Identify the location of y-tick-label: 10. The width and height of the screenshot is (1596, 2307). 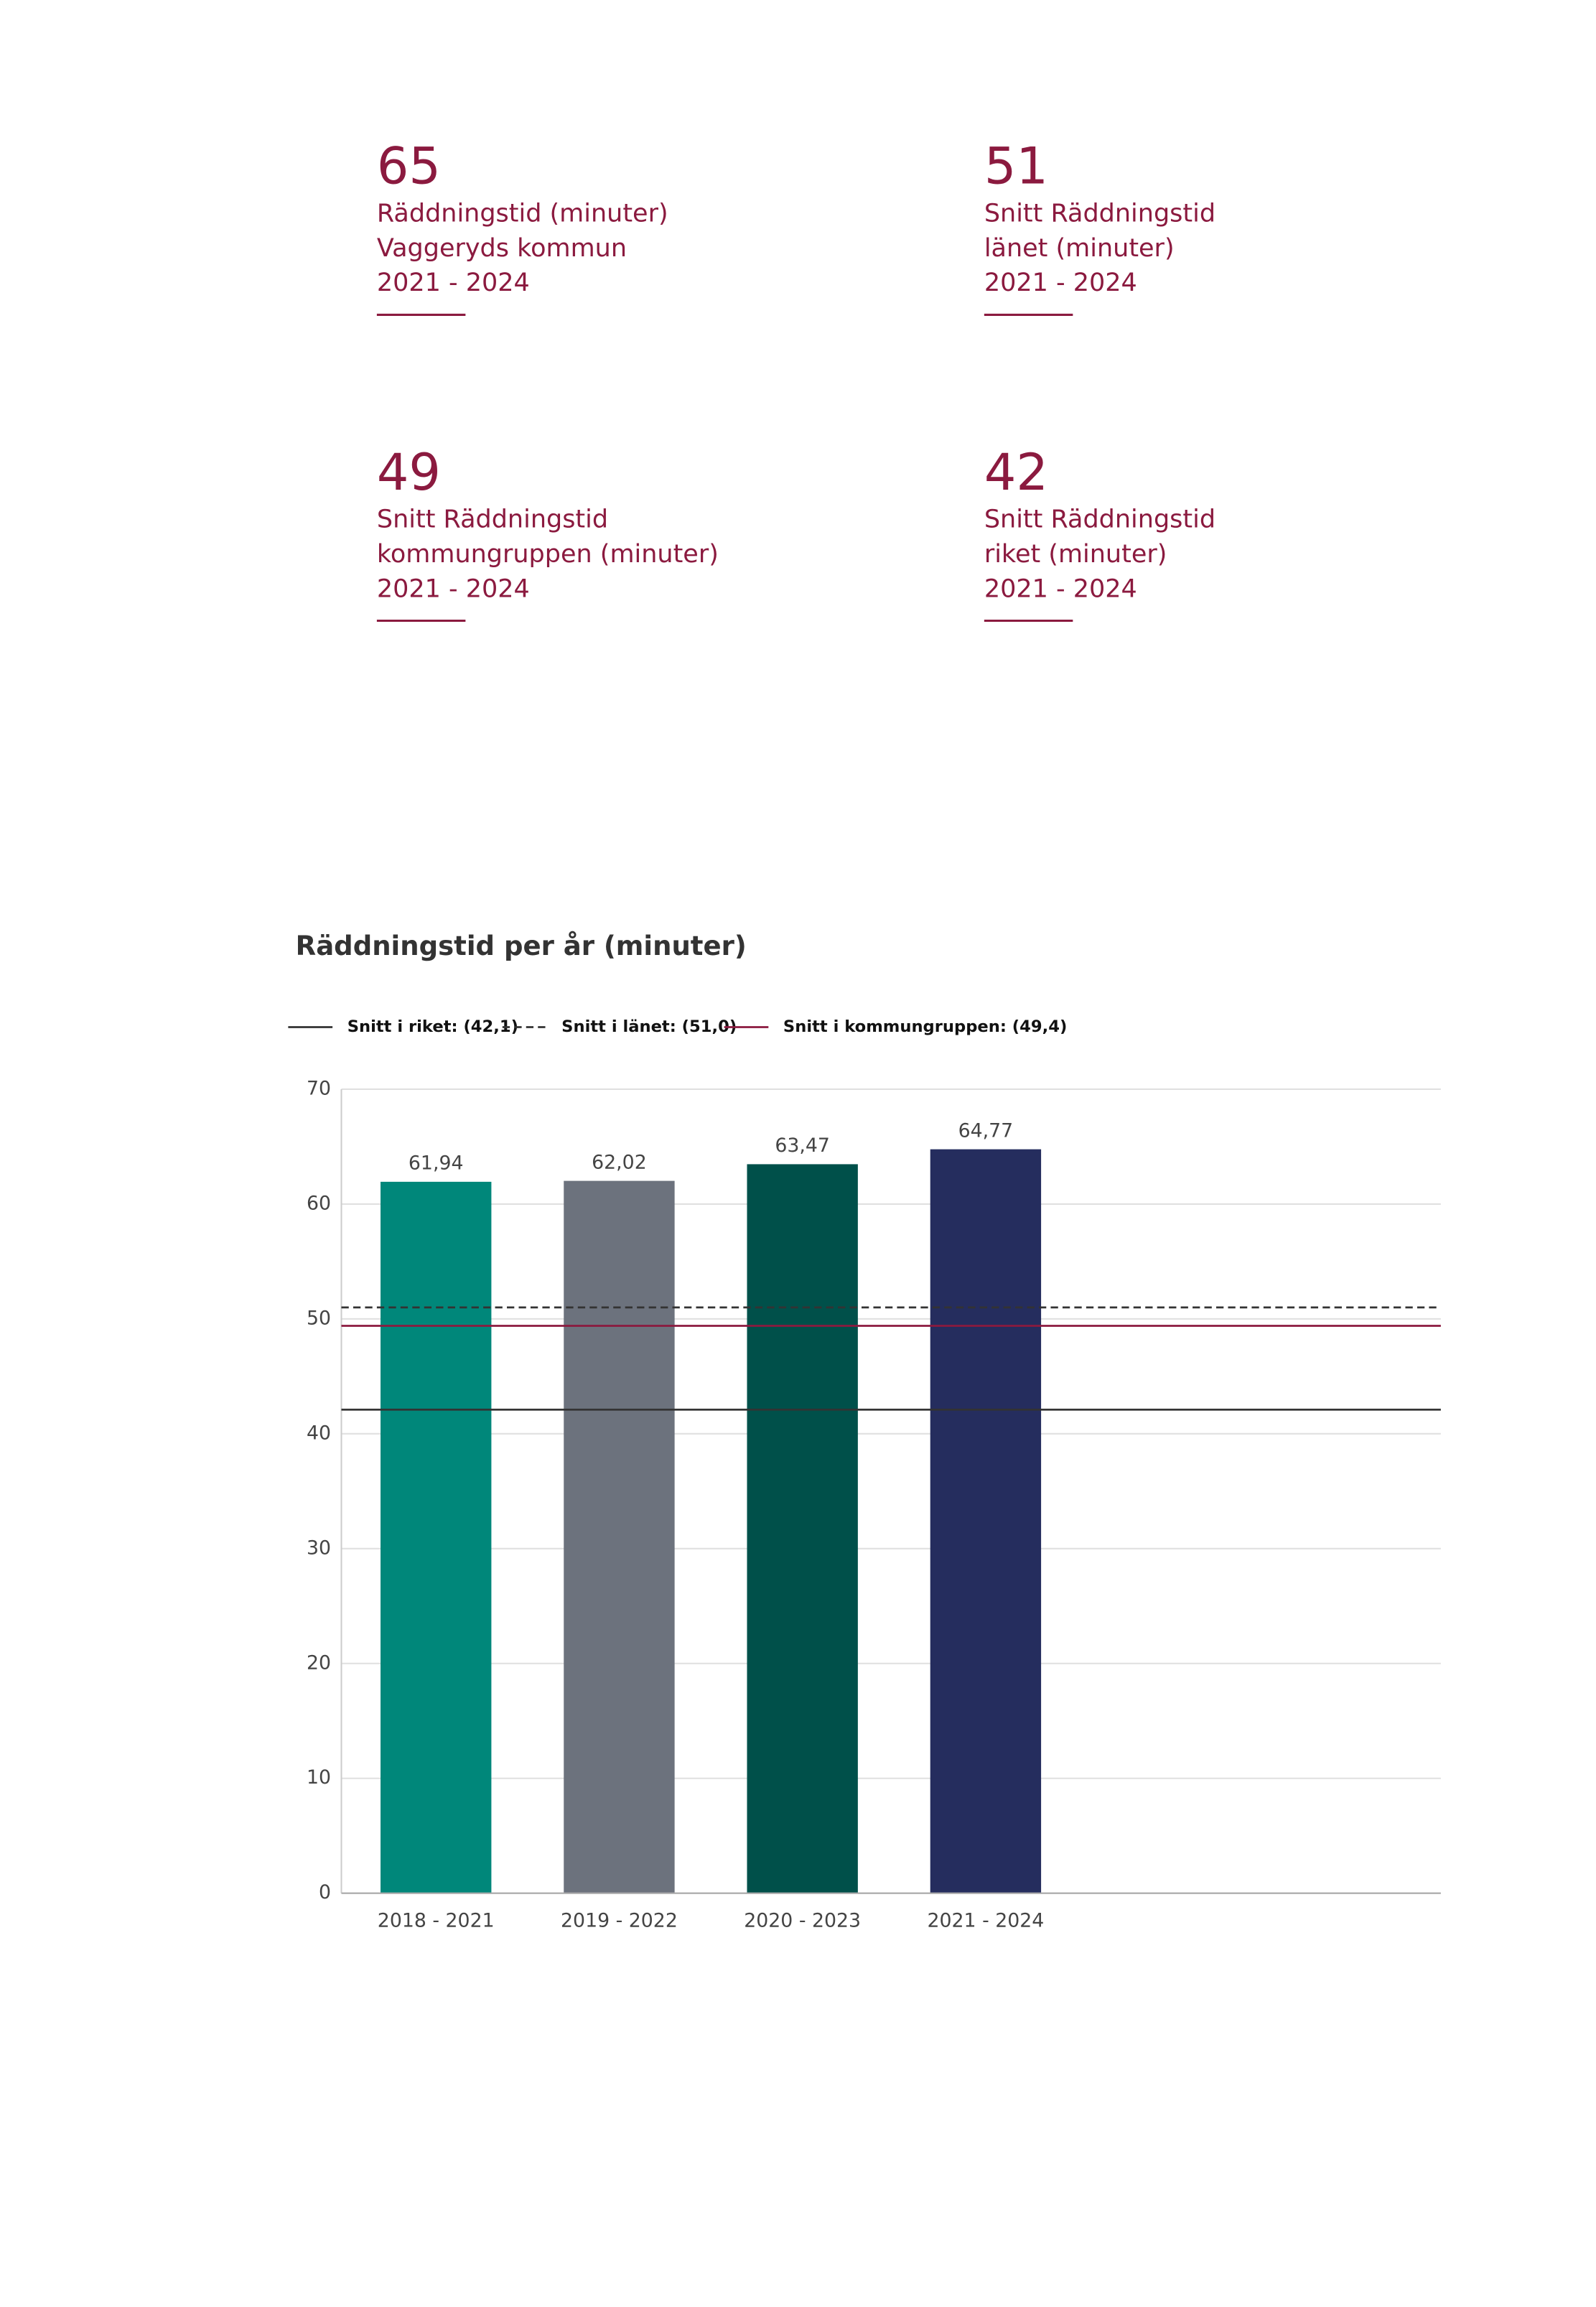
(319, 1777).